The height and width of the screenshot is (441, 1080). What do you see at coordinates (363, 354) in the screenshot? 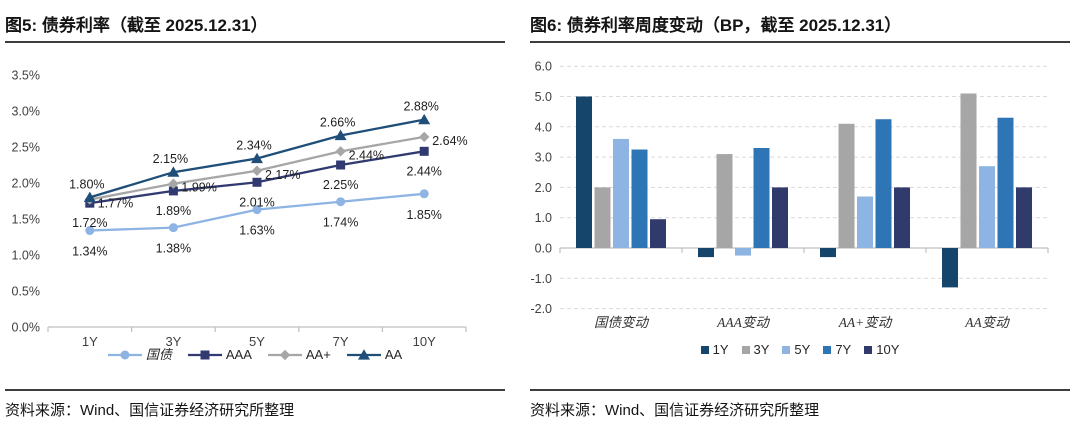
I see `legend-swatch-triangle-icon` at bounding box center [363, 354].